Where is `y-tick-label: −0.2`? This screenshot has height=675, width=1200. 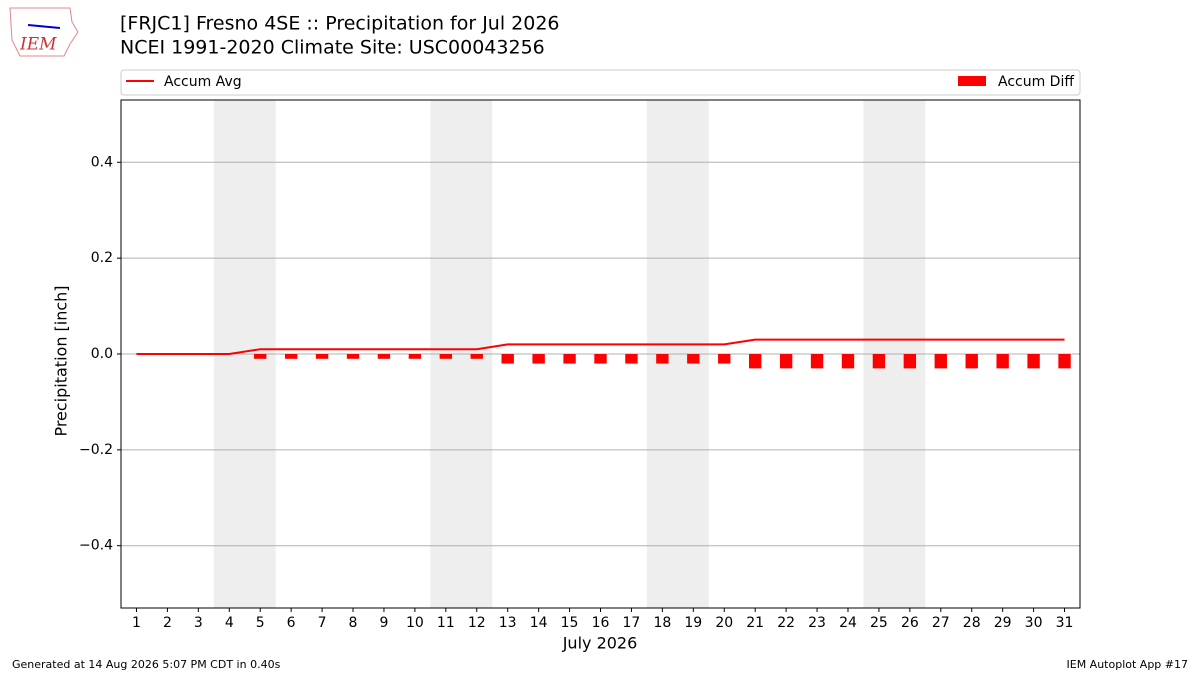 y-tick-label: −0.2 is located at coordinates (96, 450).